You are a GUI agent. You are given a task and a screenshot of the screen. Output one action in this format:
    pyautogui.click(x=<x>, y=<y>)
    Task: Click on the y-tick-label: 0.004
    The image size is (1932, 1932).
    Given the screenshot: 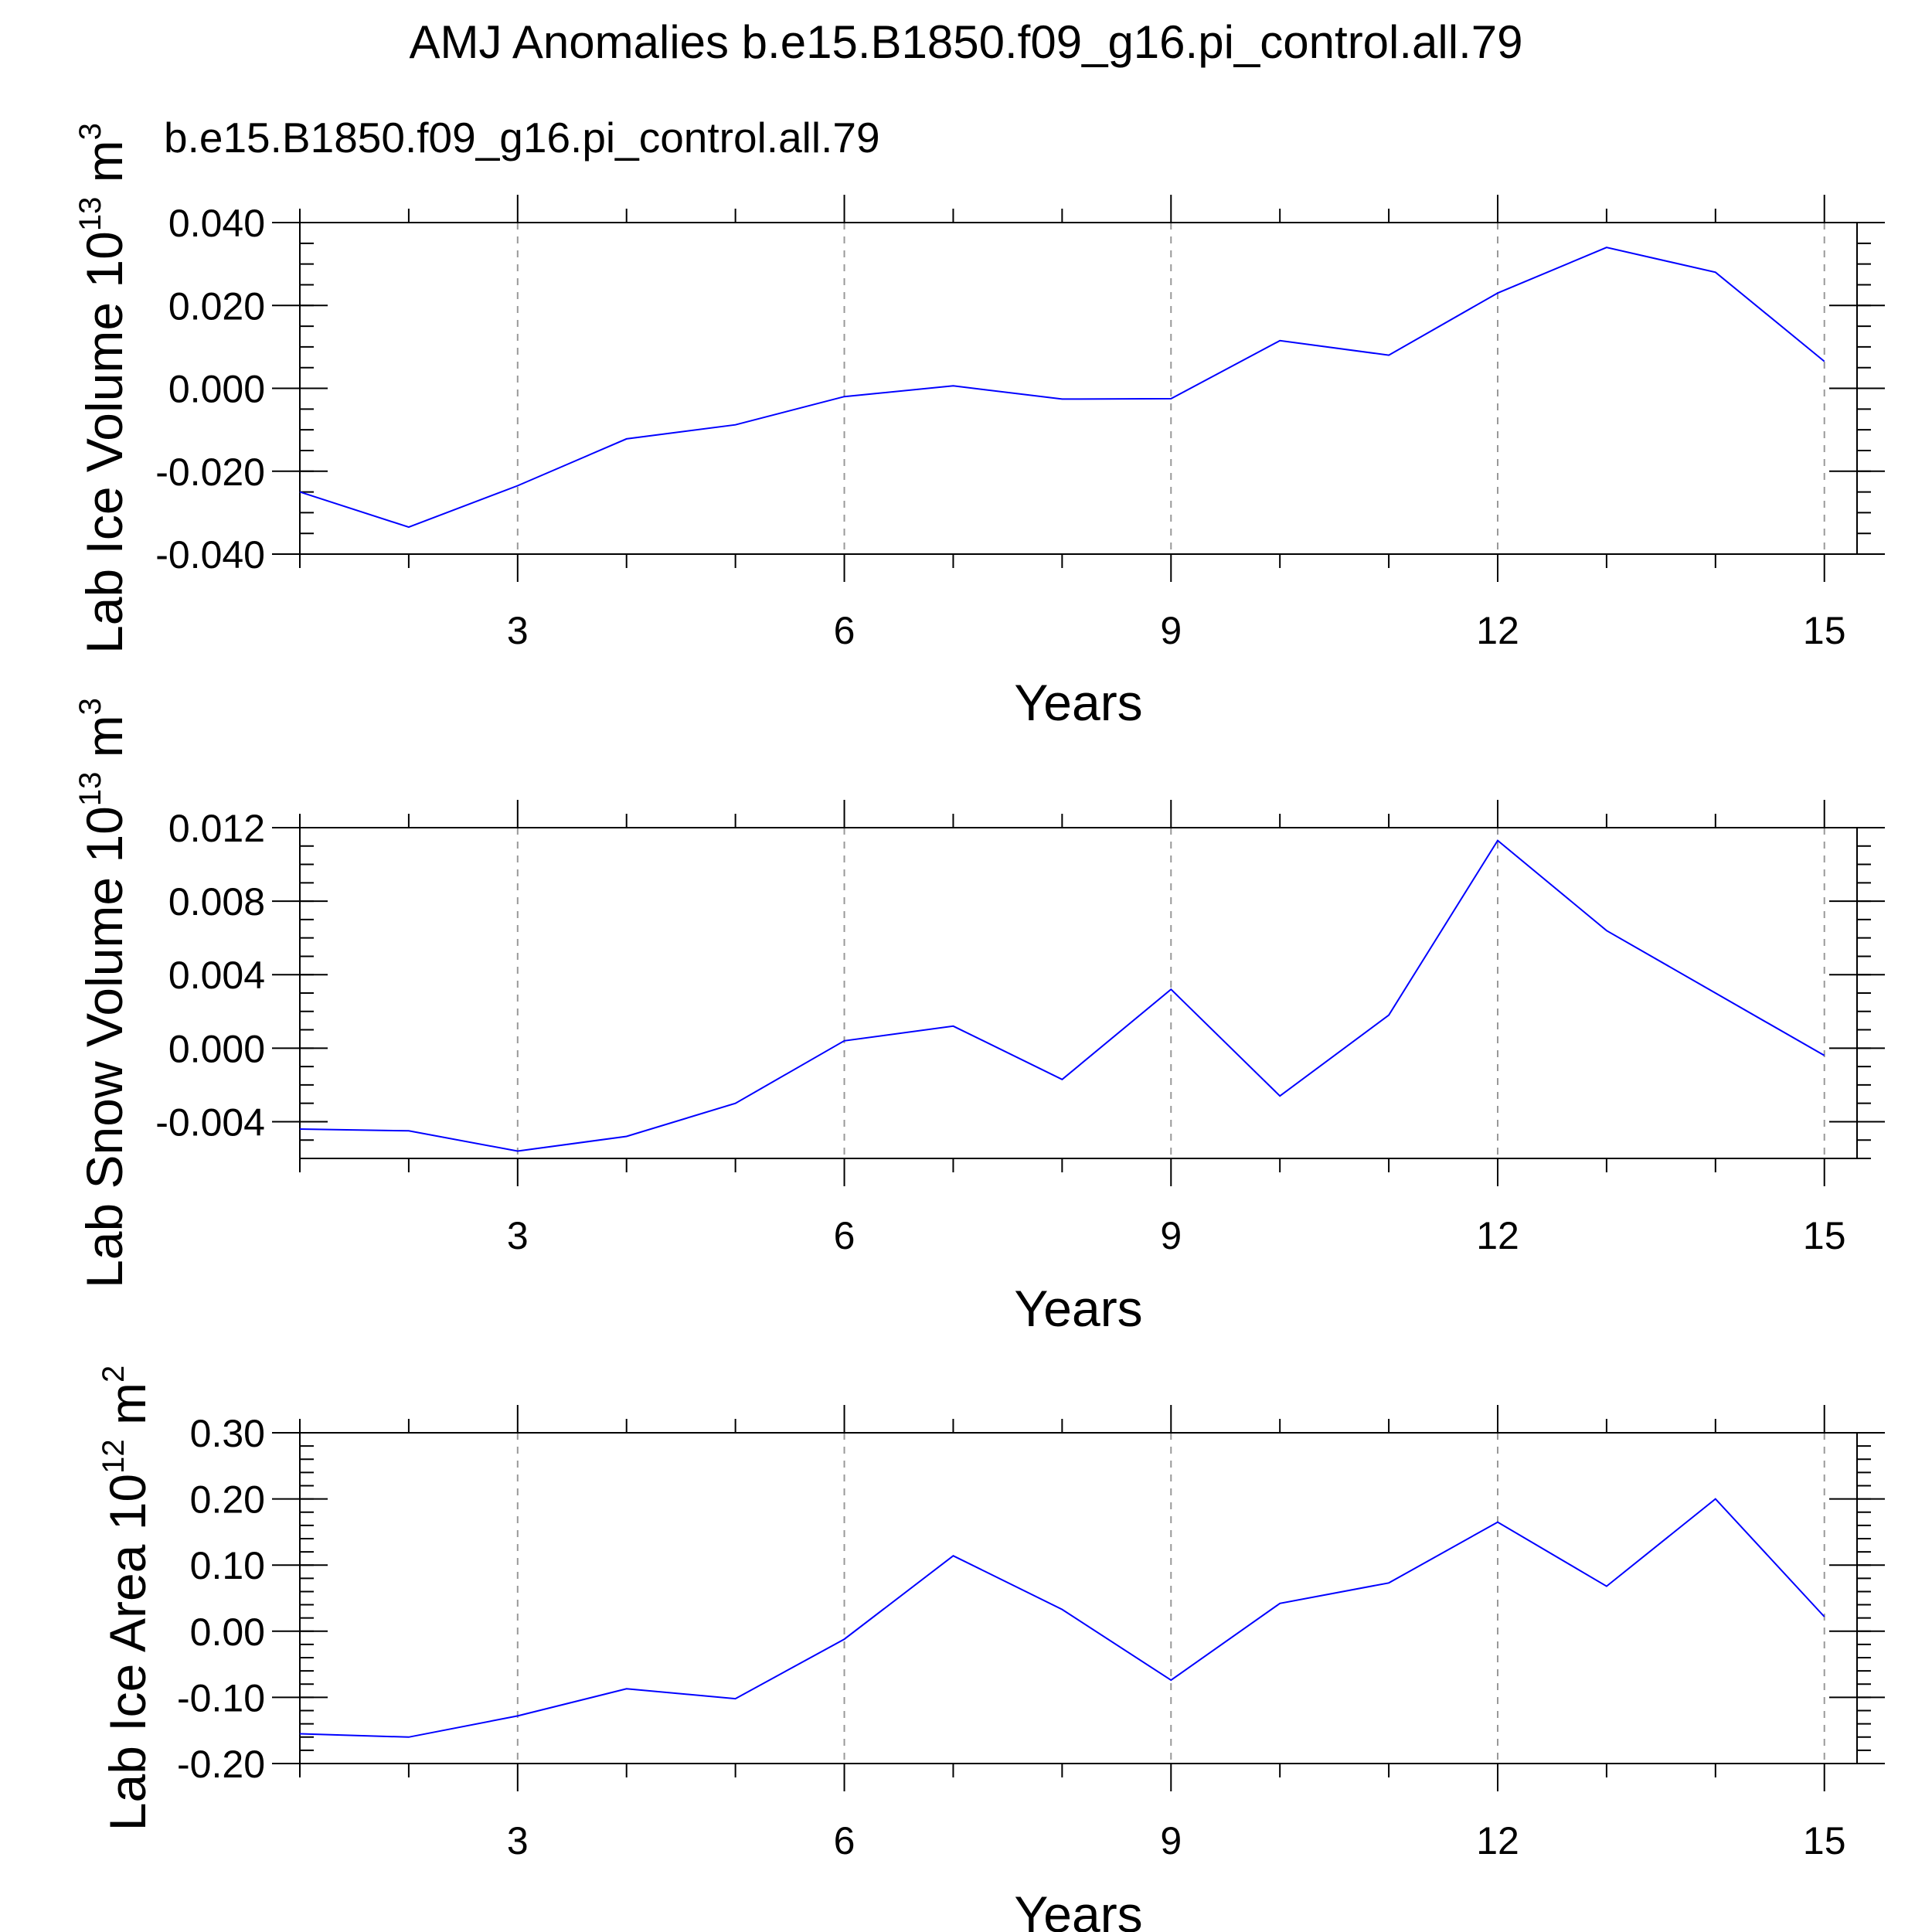 What is the action you would take?
    pyautogui.click(x=216, y=976)
    